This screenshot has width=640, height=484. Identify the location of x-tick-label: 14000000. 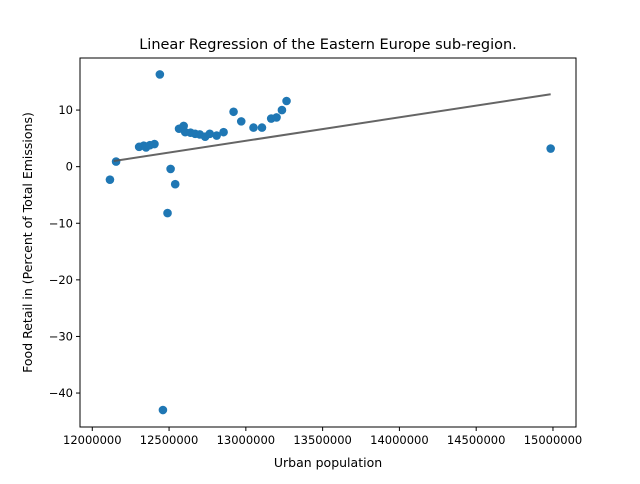
(399, 440).